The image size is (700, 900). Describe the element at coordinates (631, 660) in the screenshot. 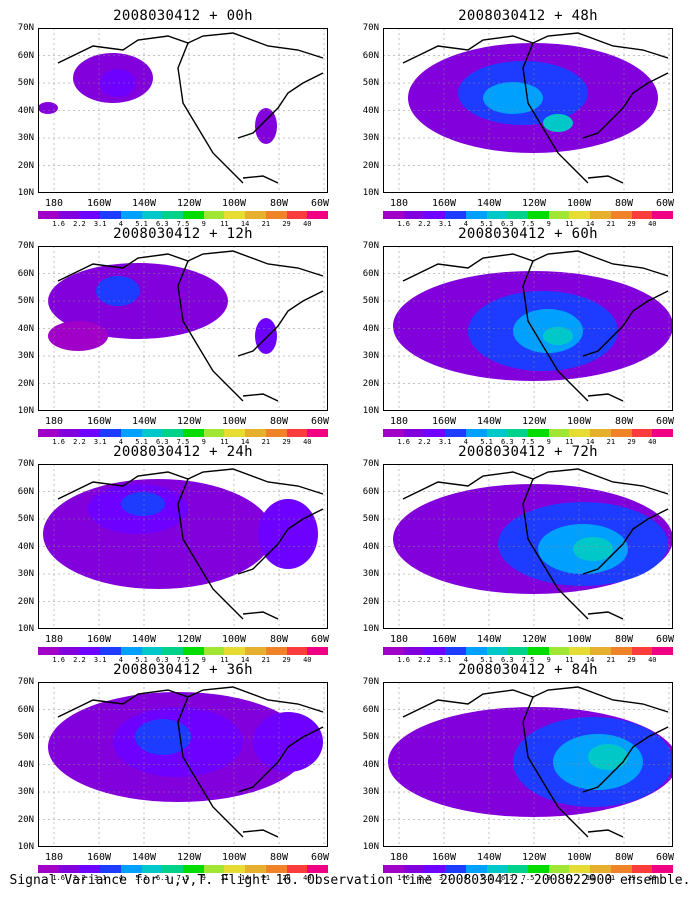

I see `colorbar-label: 29` at that location.